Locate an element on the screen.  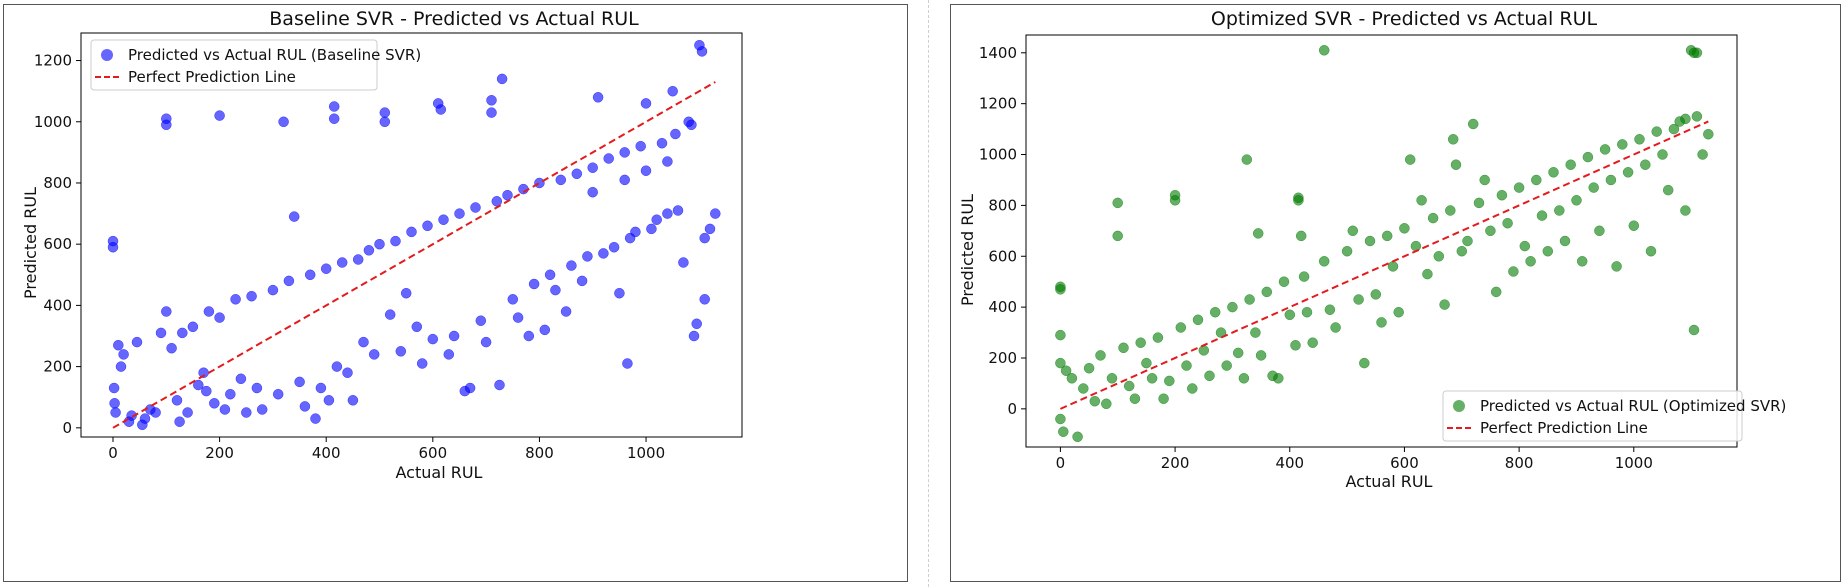
y-tick-label: 200 is located at coordinates (57, 367).